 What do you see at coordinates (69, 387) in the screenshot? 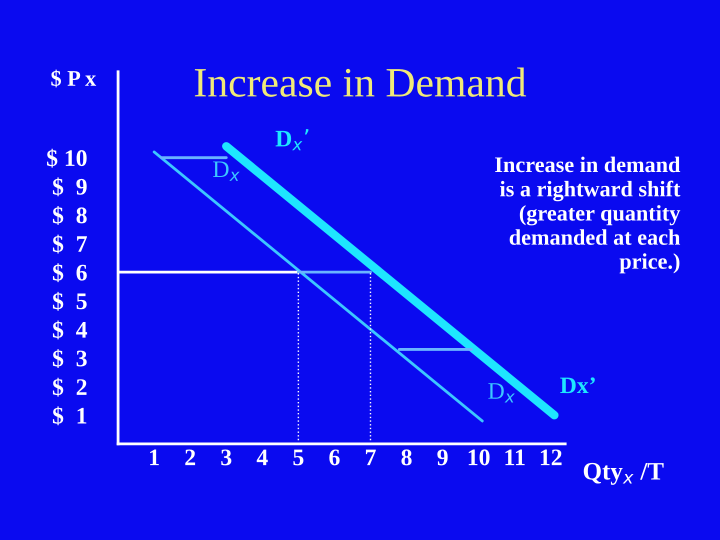
I see `y-tick-label: $ 2` at bounding box center [69, 387].